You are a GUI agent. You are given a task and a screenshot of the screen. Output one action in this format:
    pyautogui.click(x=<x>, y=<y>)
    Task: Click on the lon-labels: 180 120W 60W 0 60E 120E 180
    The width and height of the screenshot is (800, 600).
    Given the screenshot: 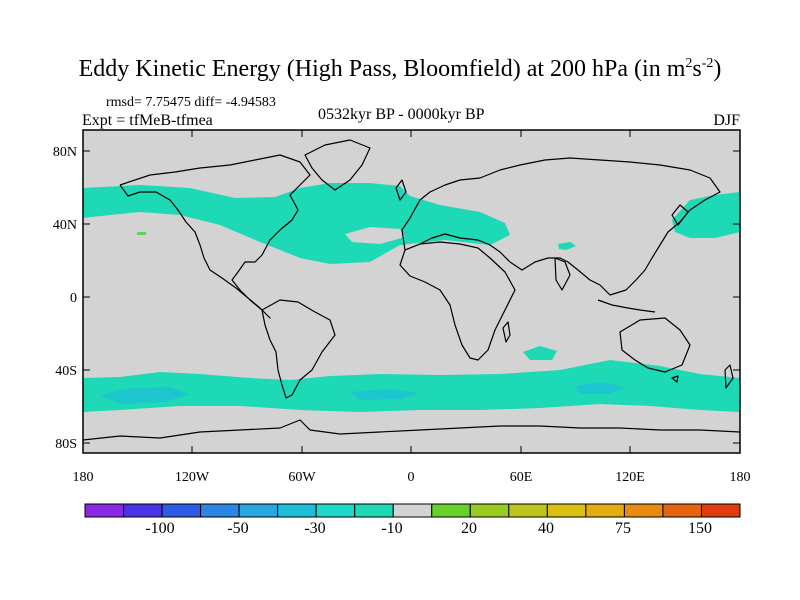 What is the action you would take?
    pyautogui.click(x=412, y=477)
    